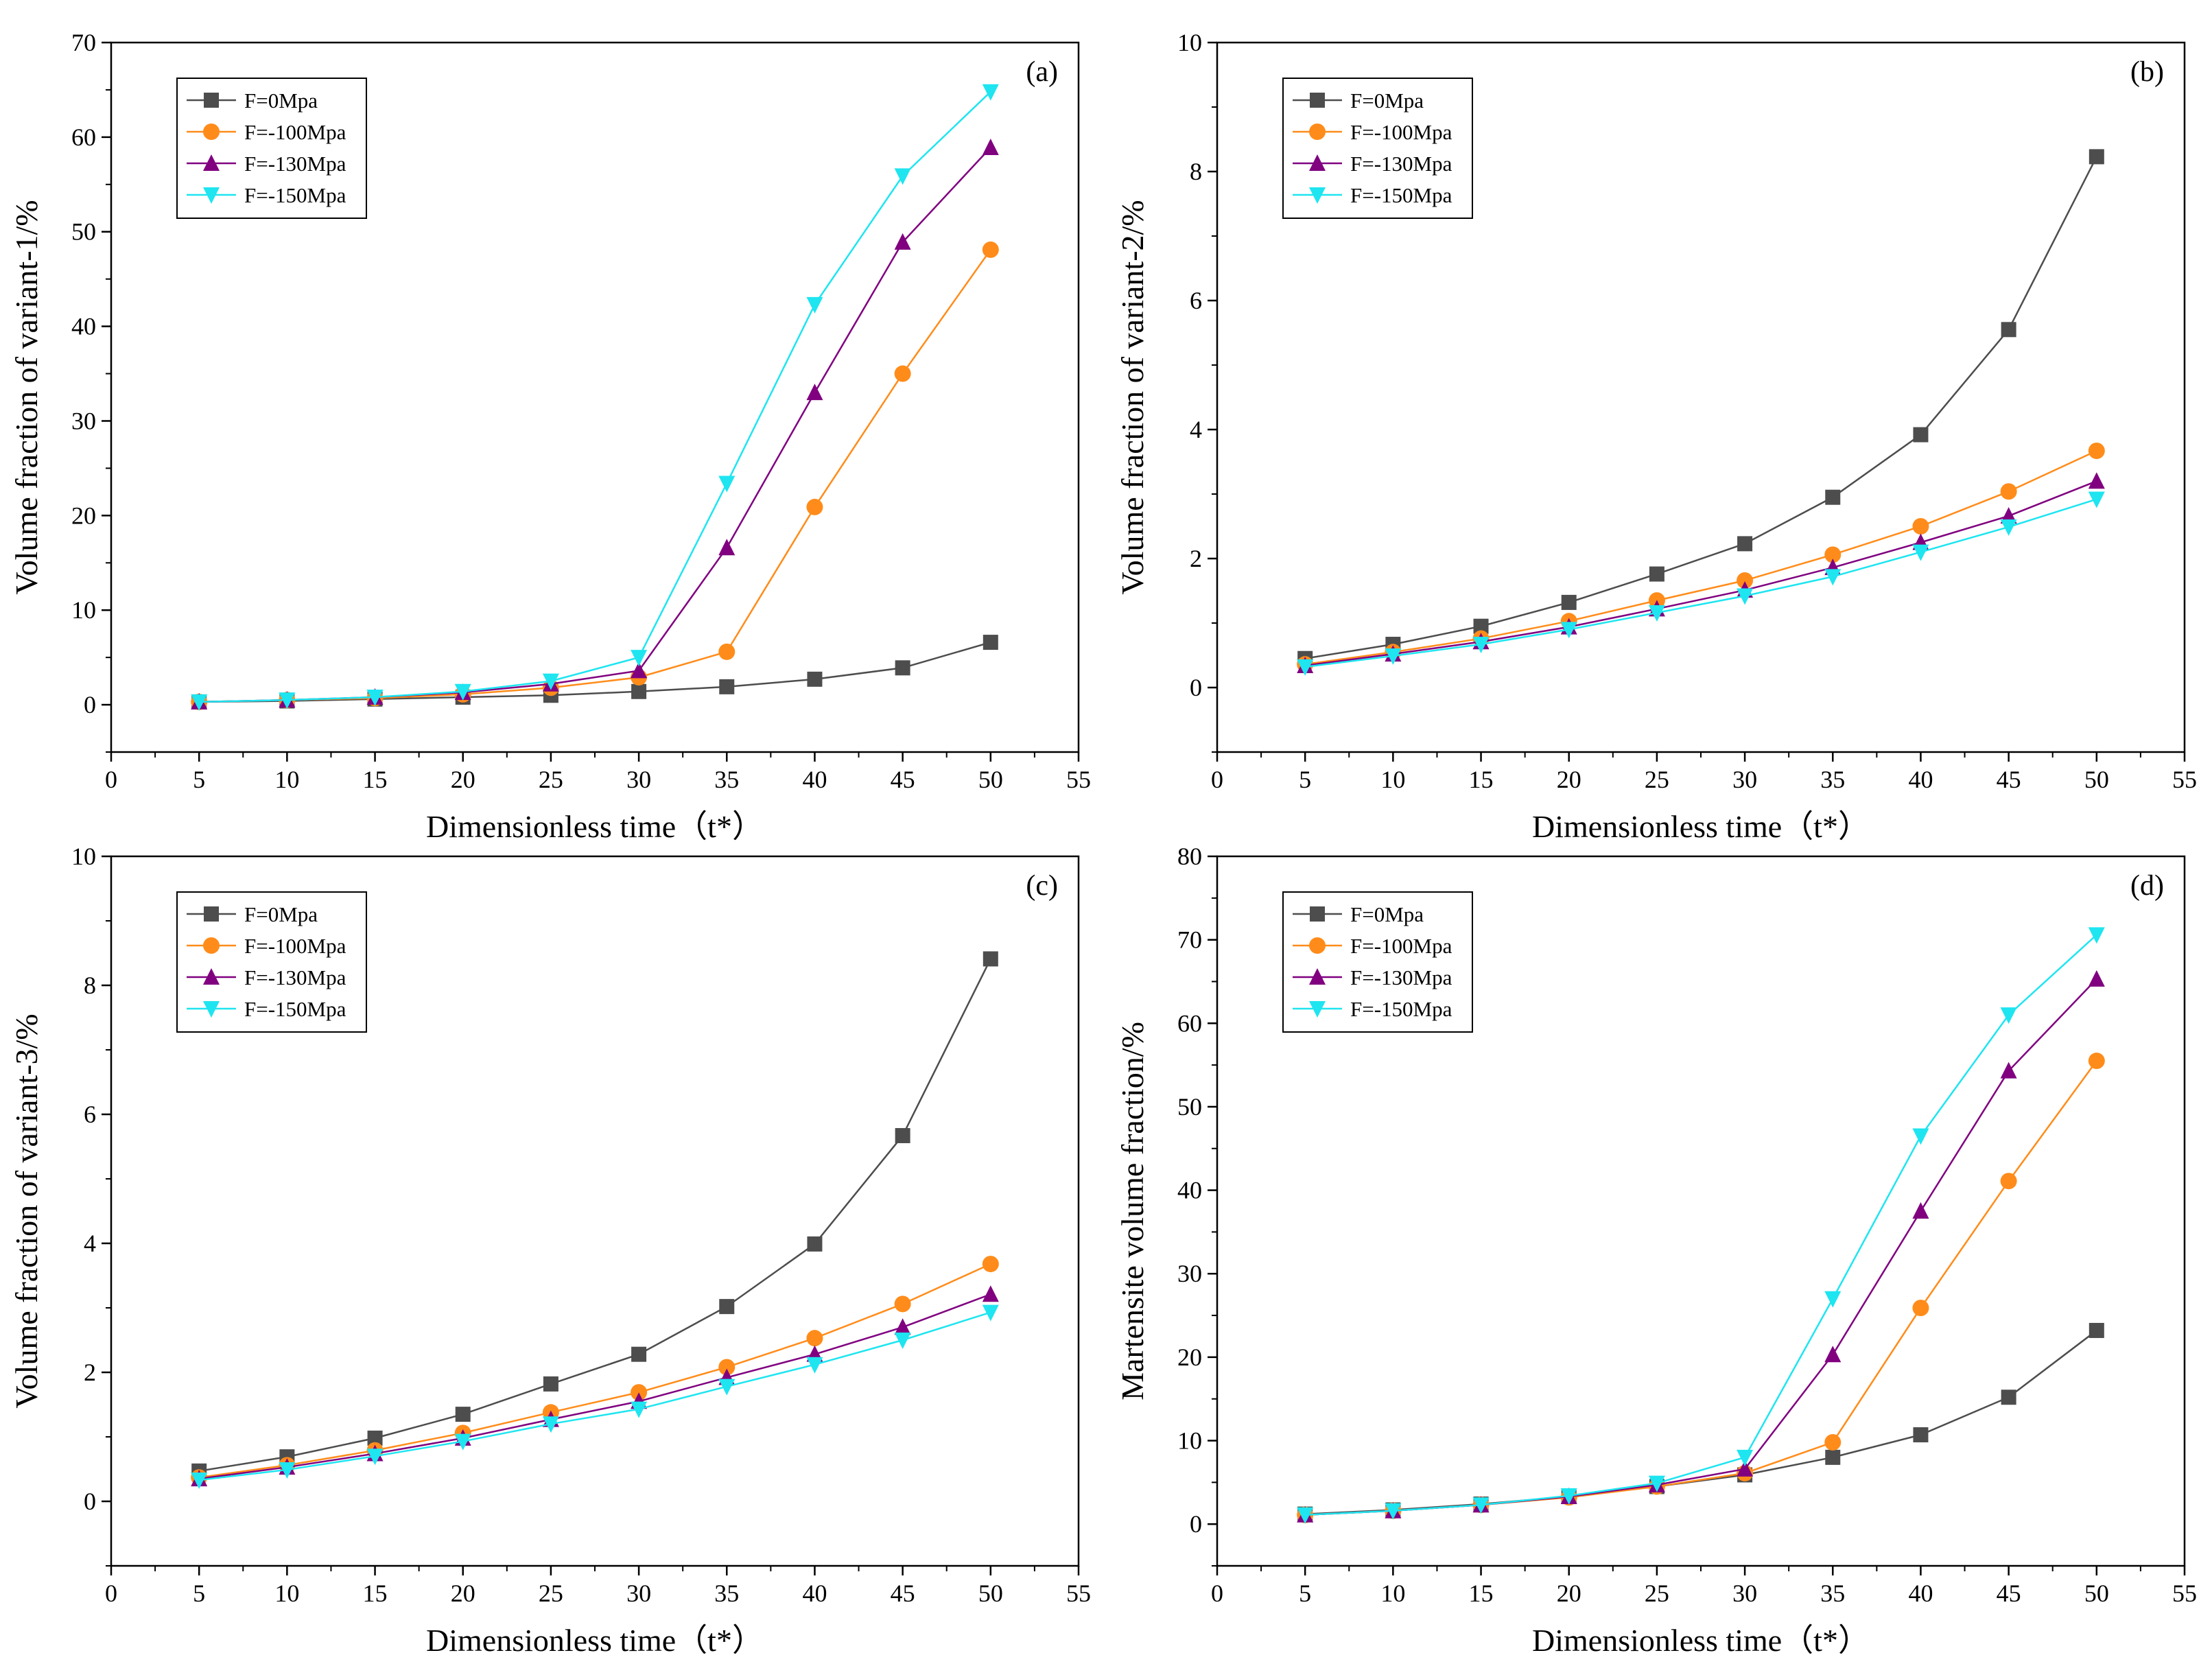 This screenshot has height=1677, width=2212. I want to click on y-tick-label: 40, so click(1189, 1190).